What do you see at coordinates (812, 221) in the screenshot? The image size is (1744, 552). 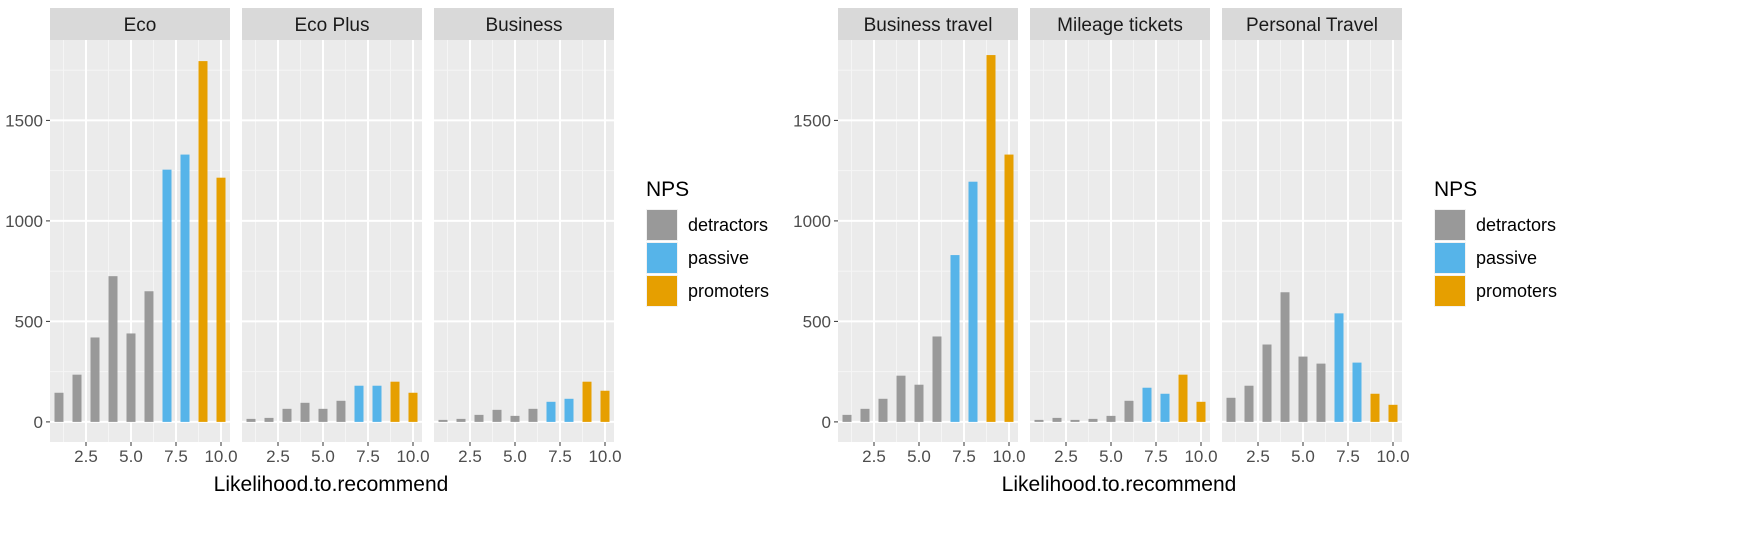 I see `y-tick-label: 1000` at bounding box center [812, 221].